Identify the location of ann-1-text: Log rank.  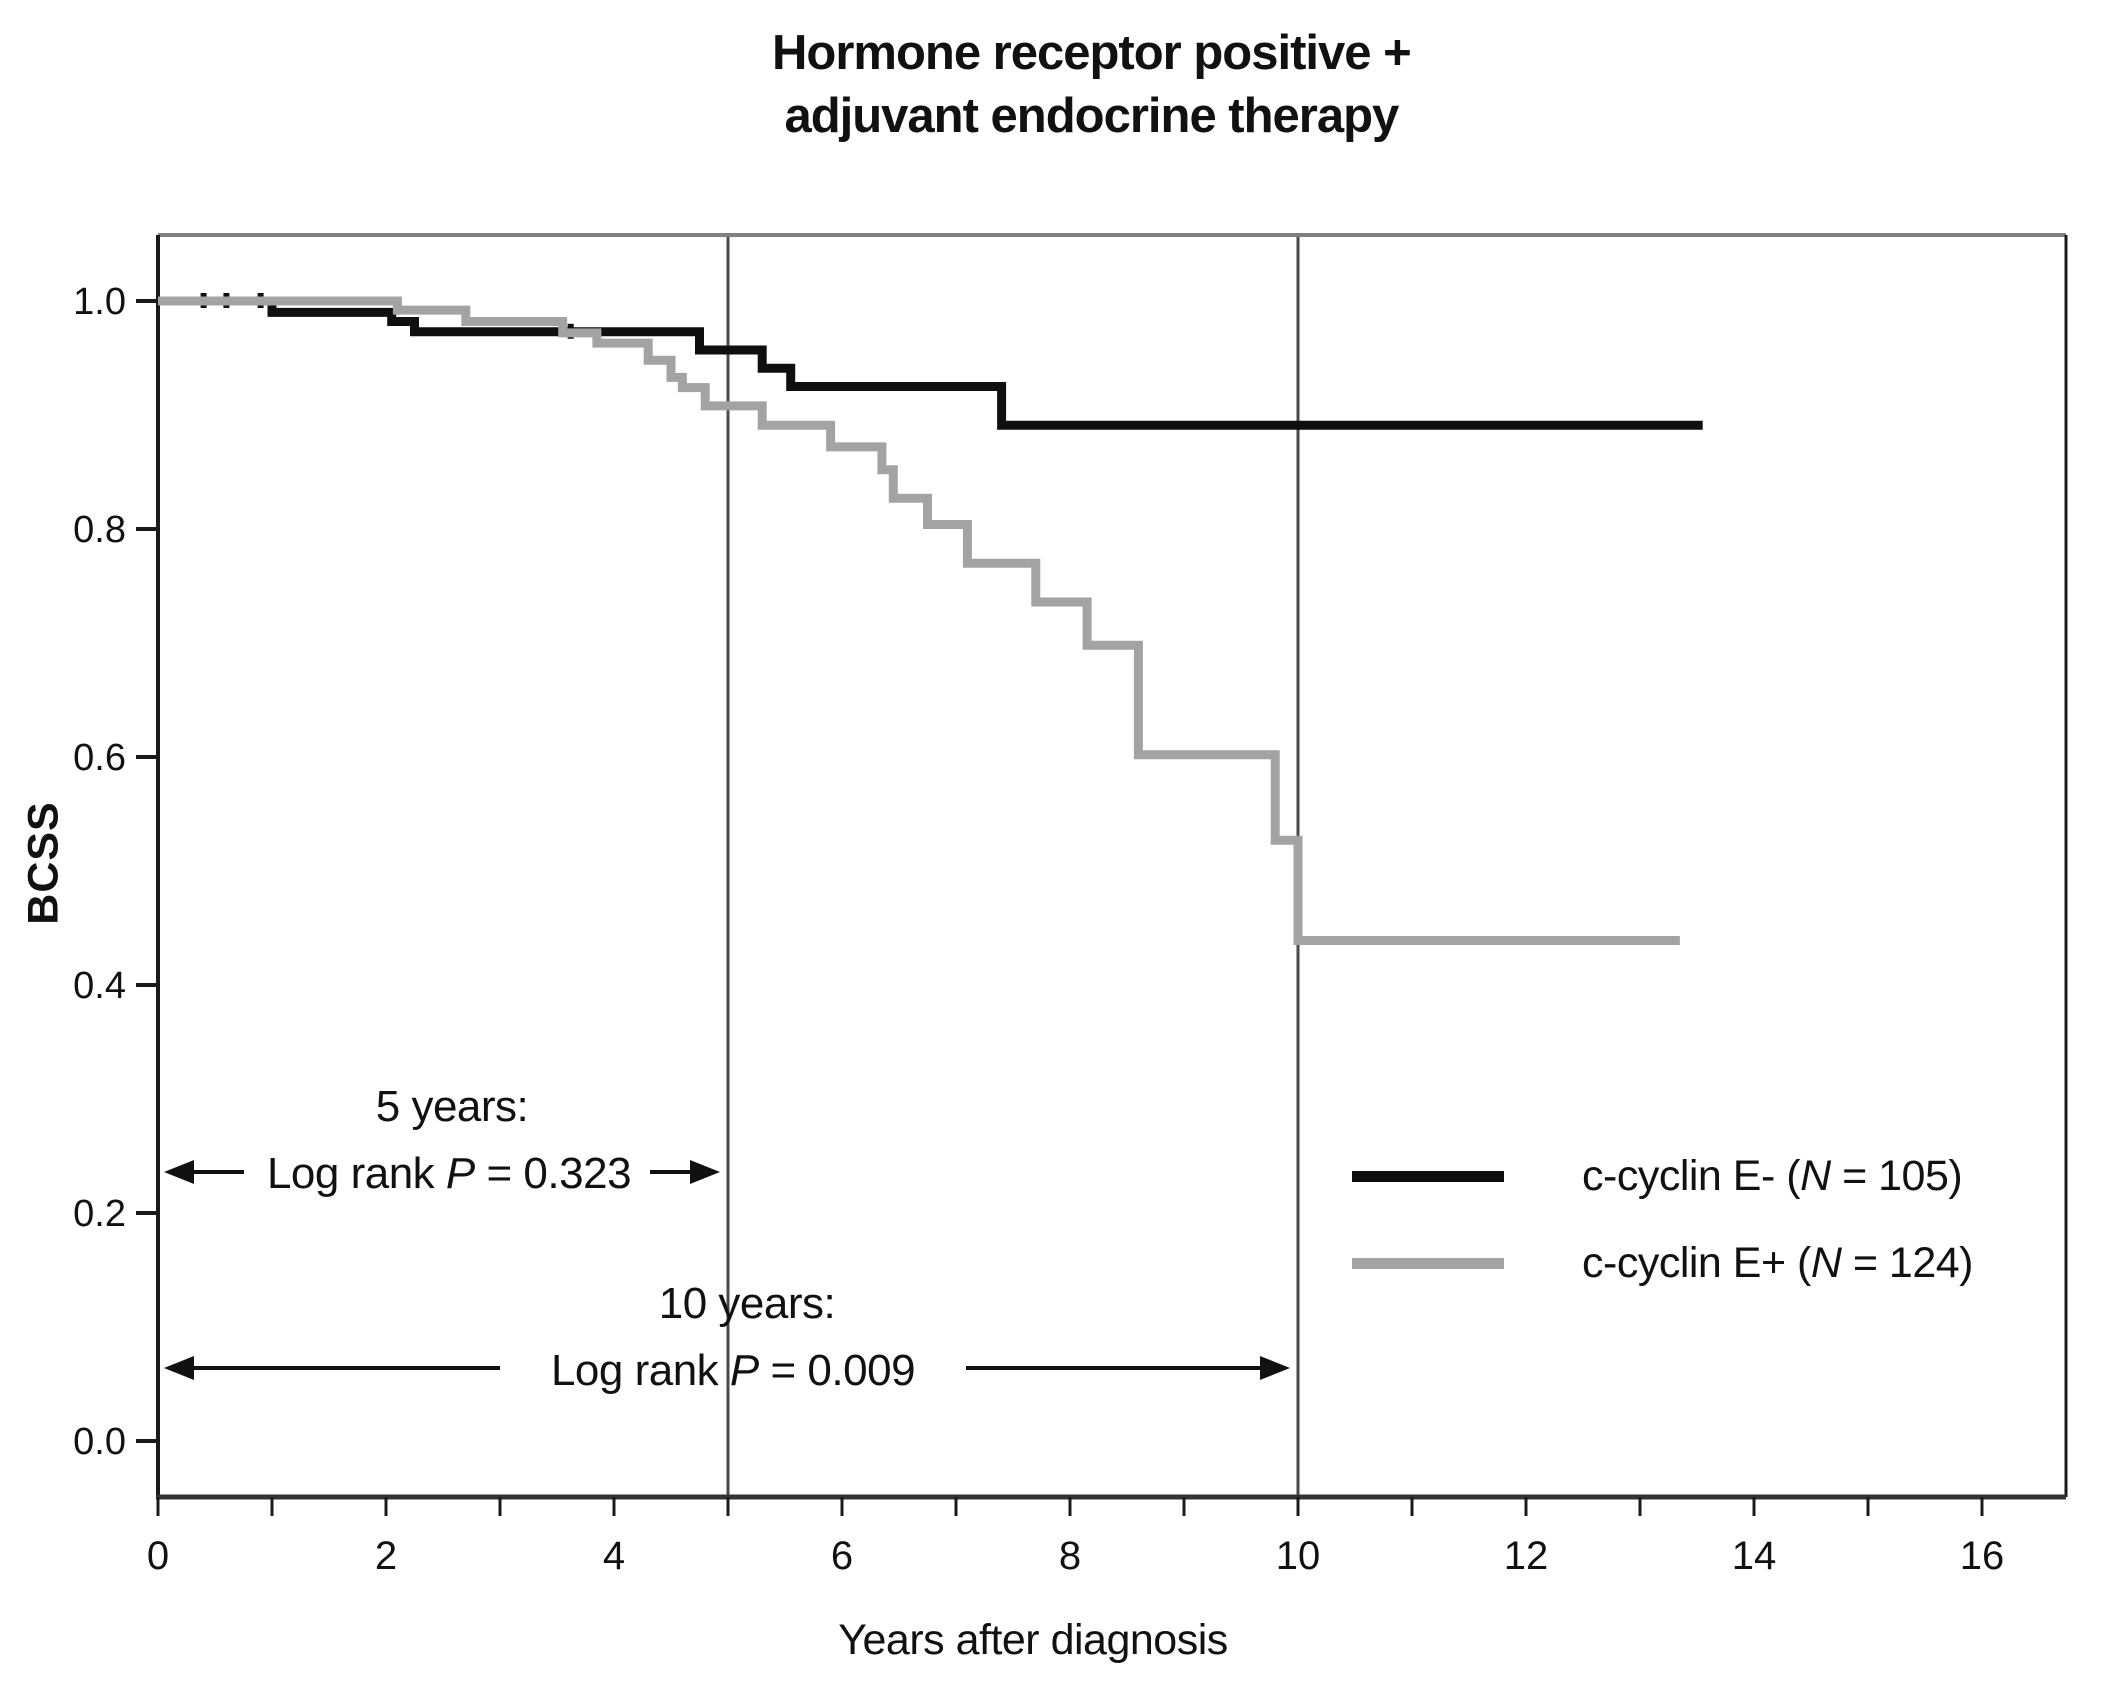
(640, 1370).